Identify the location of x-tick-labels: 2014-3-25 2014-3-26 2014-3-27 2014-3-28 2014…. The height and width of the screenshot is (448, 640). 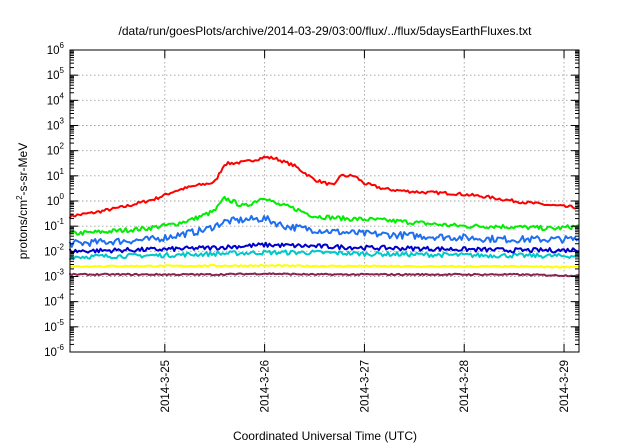
(365, 386).